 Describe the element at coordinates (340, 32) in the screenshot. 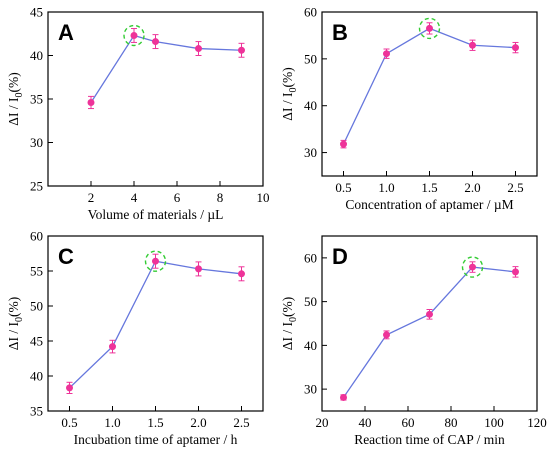

I see `panel-letter: B` at that location.